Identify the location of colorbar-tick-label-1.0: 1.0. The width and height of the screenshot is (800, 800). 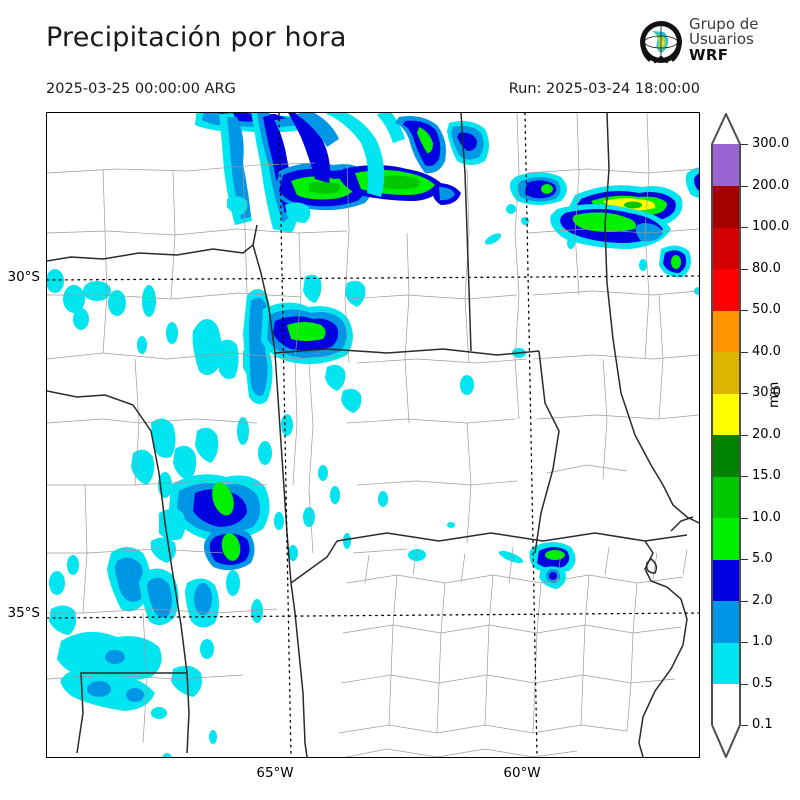
(762, 641).